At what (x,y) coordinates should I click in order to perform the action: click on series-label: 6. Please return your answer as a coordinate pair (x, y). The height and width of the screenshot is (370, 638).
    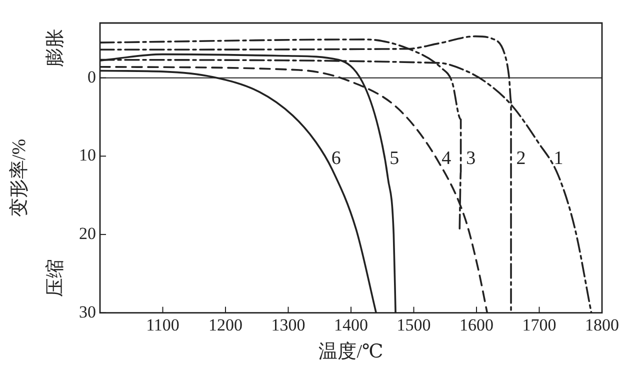
    Looking at the image, I should click on (336, 159).